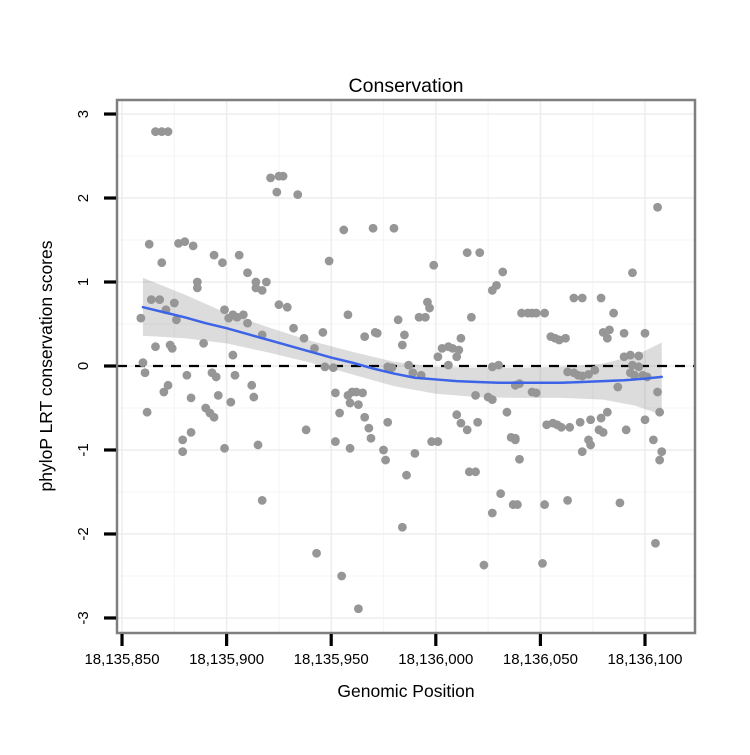  I want to click on x-tick-label: 18,136,050, so click(540, 659).